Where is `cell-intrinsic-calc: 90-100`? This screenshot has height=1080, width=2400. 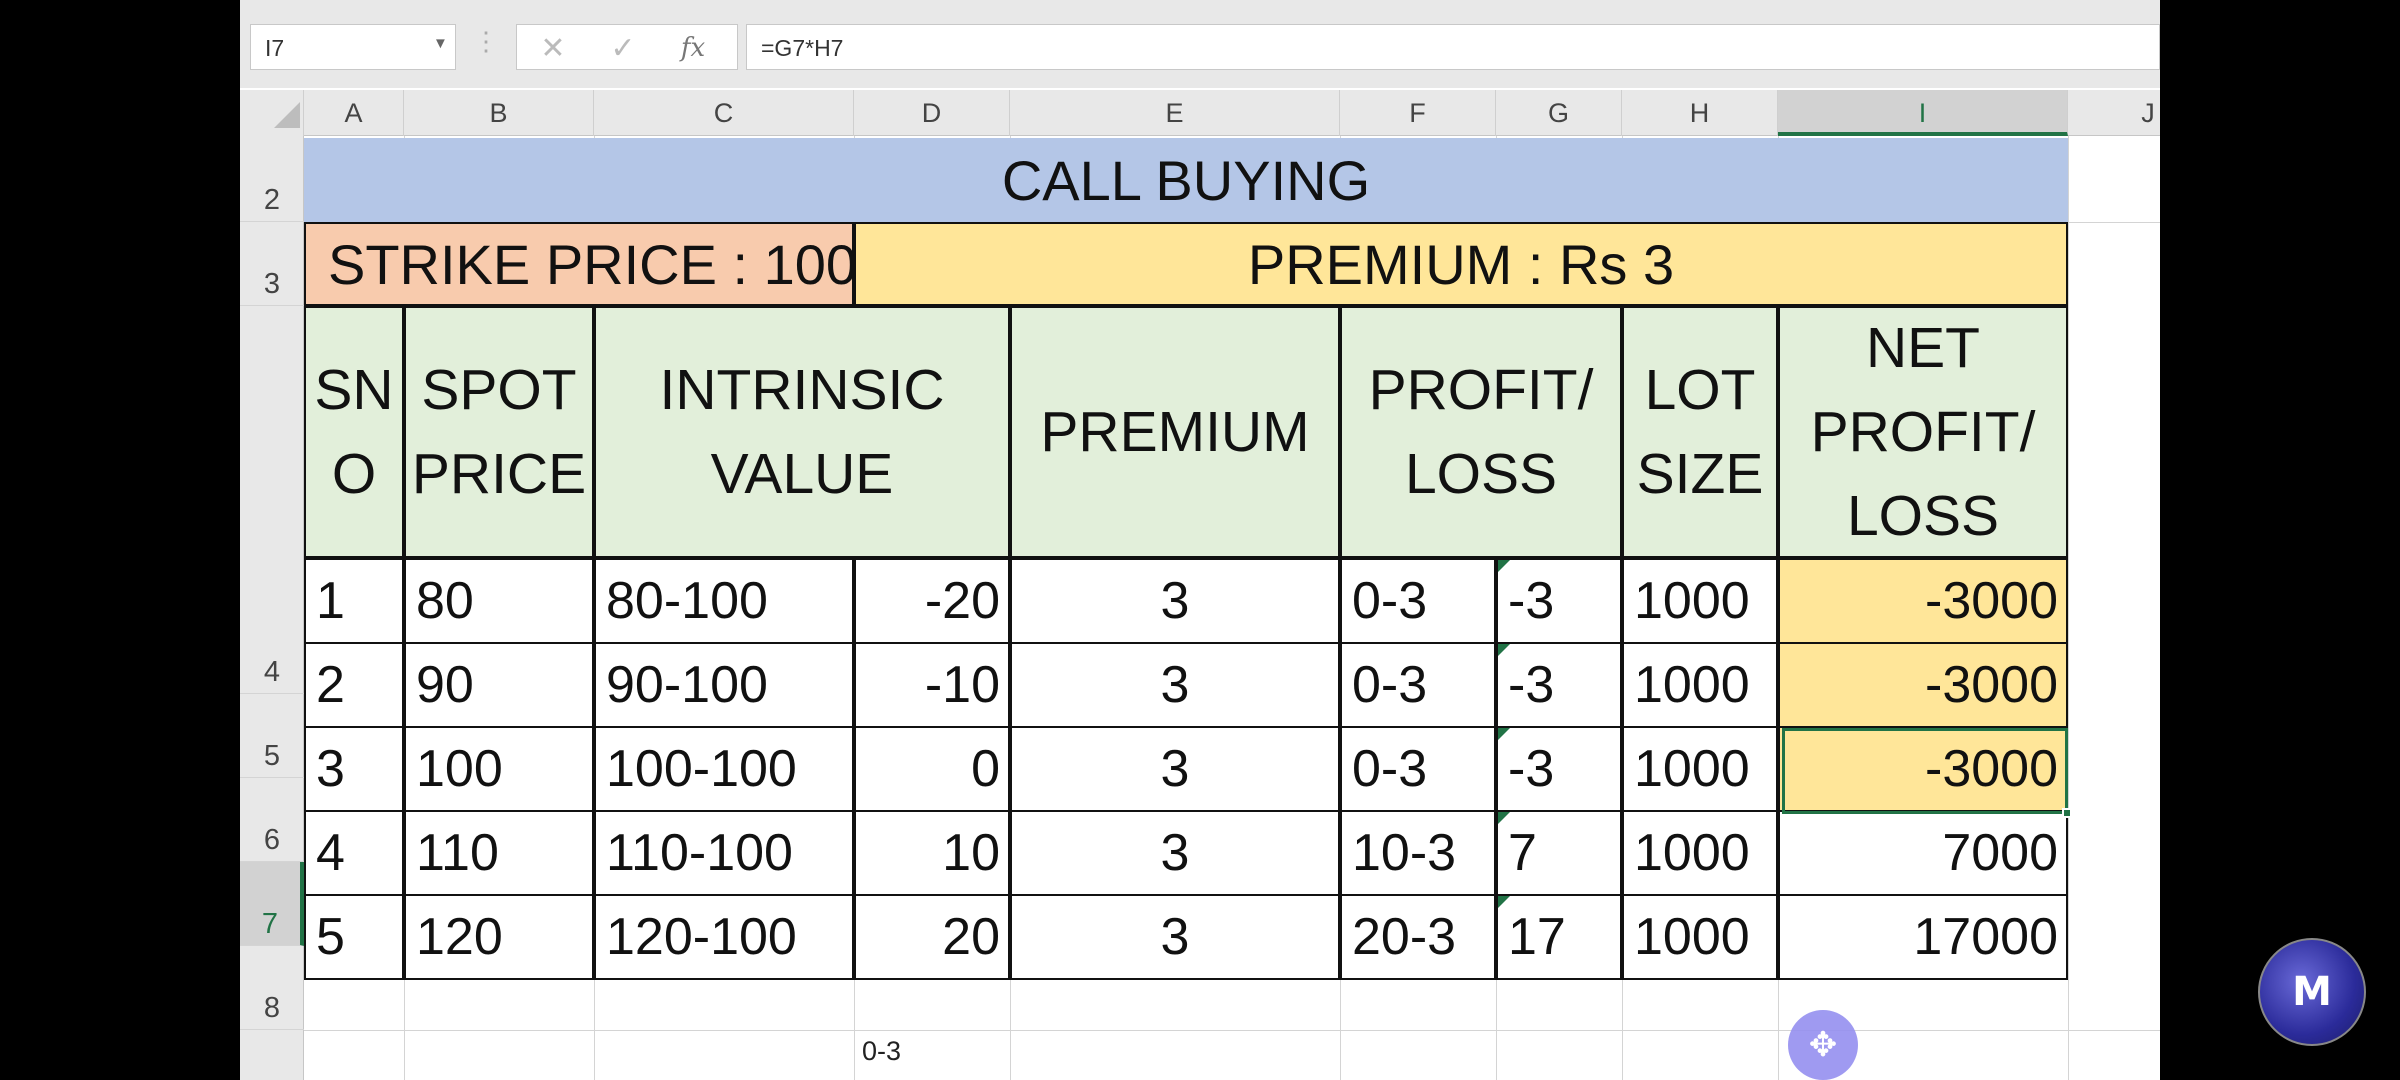 cell-intrinsic-calc: 90-100 is located at coordinates (724, 685).